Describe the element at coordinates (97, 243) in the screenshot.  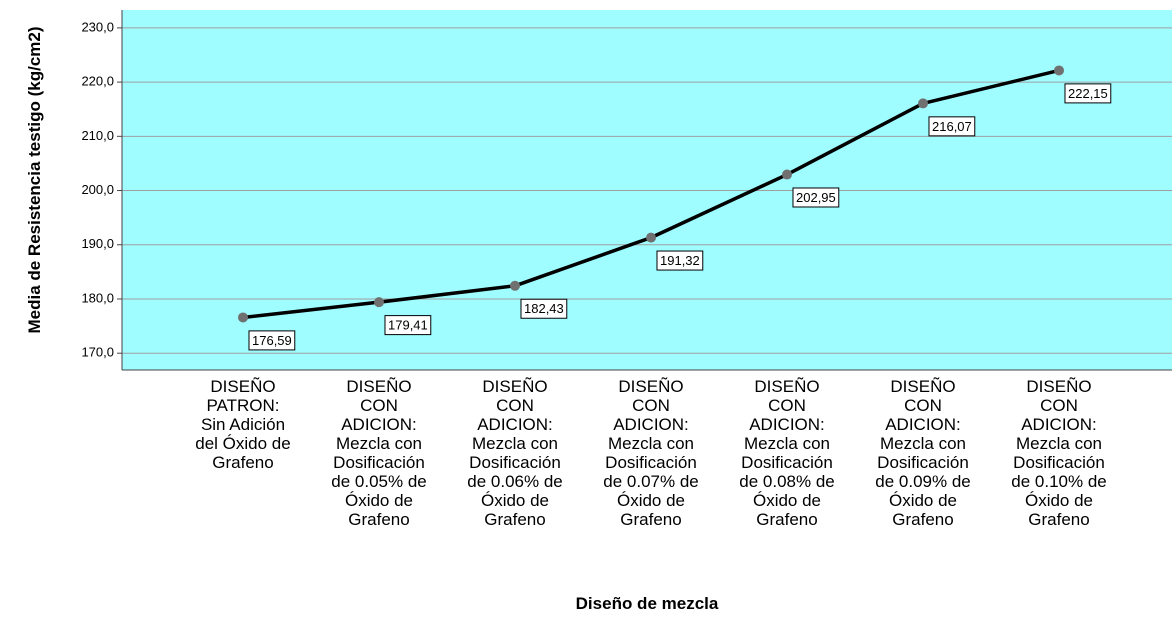
I see `y-tick-label: 190,0` at that location.